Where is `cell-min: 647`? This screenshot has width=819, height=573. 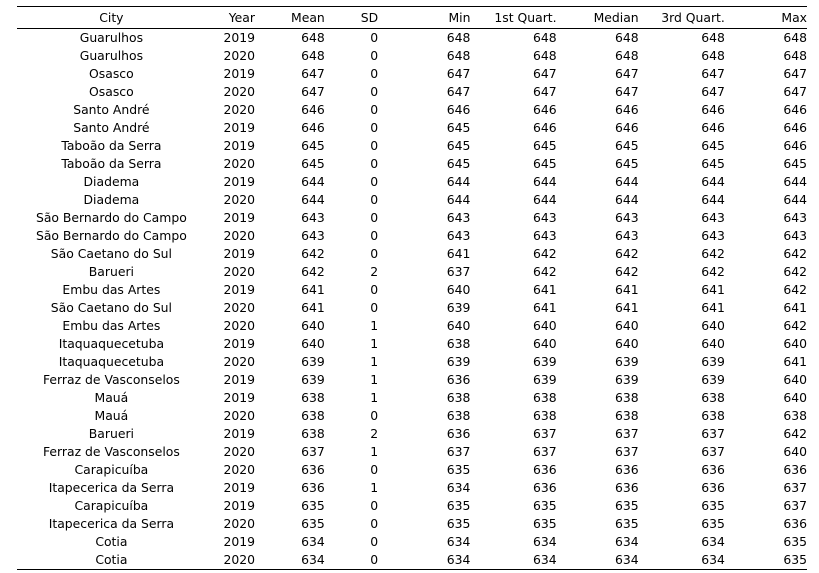
cell-min: 647 is located at coordinates (458, 73).